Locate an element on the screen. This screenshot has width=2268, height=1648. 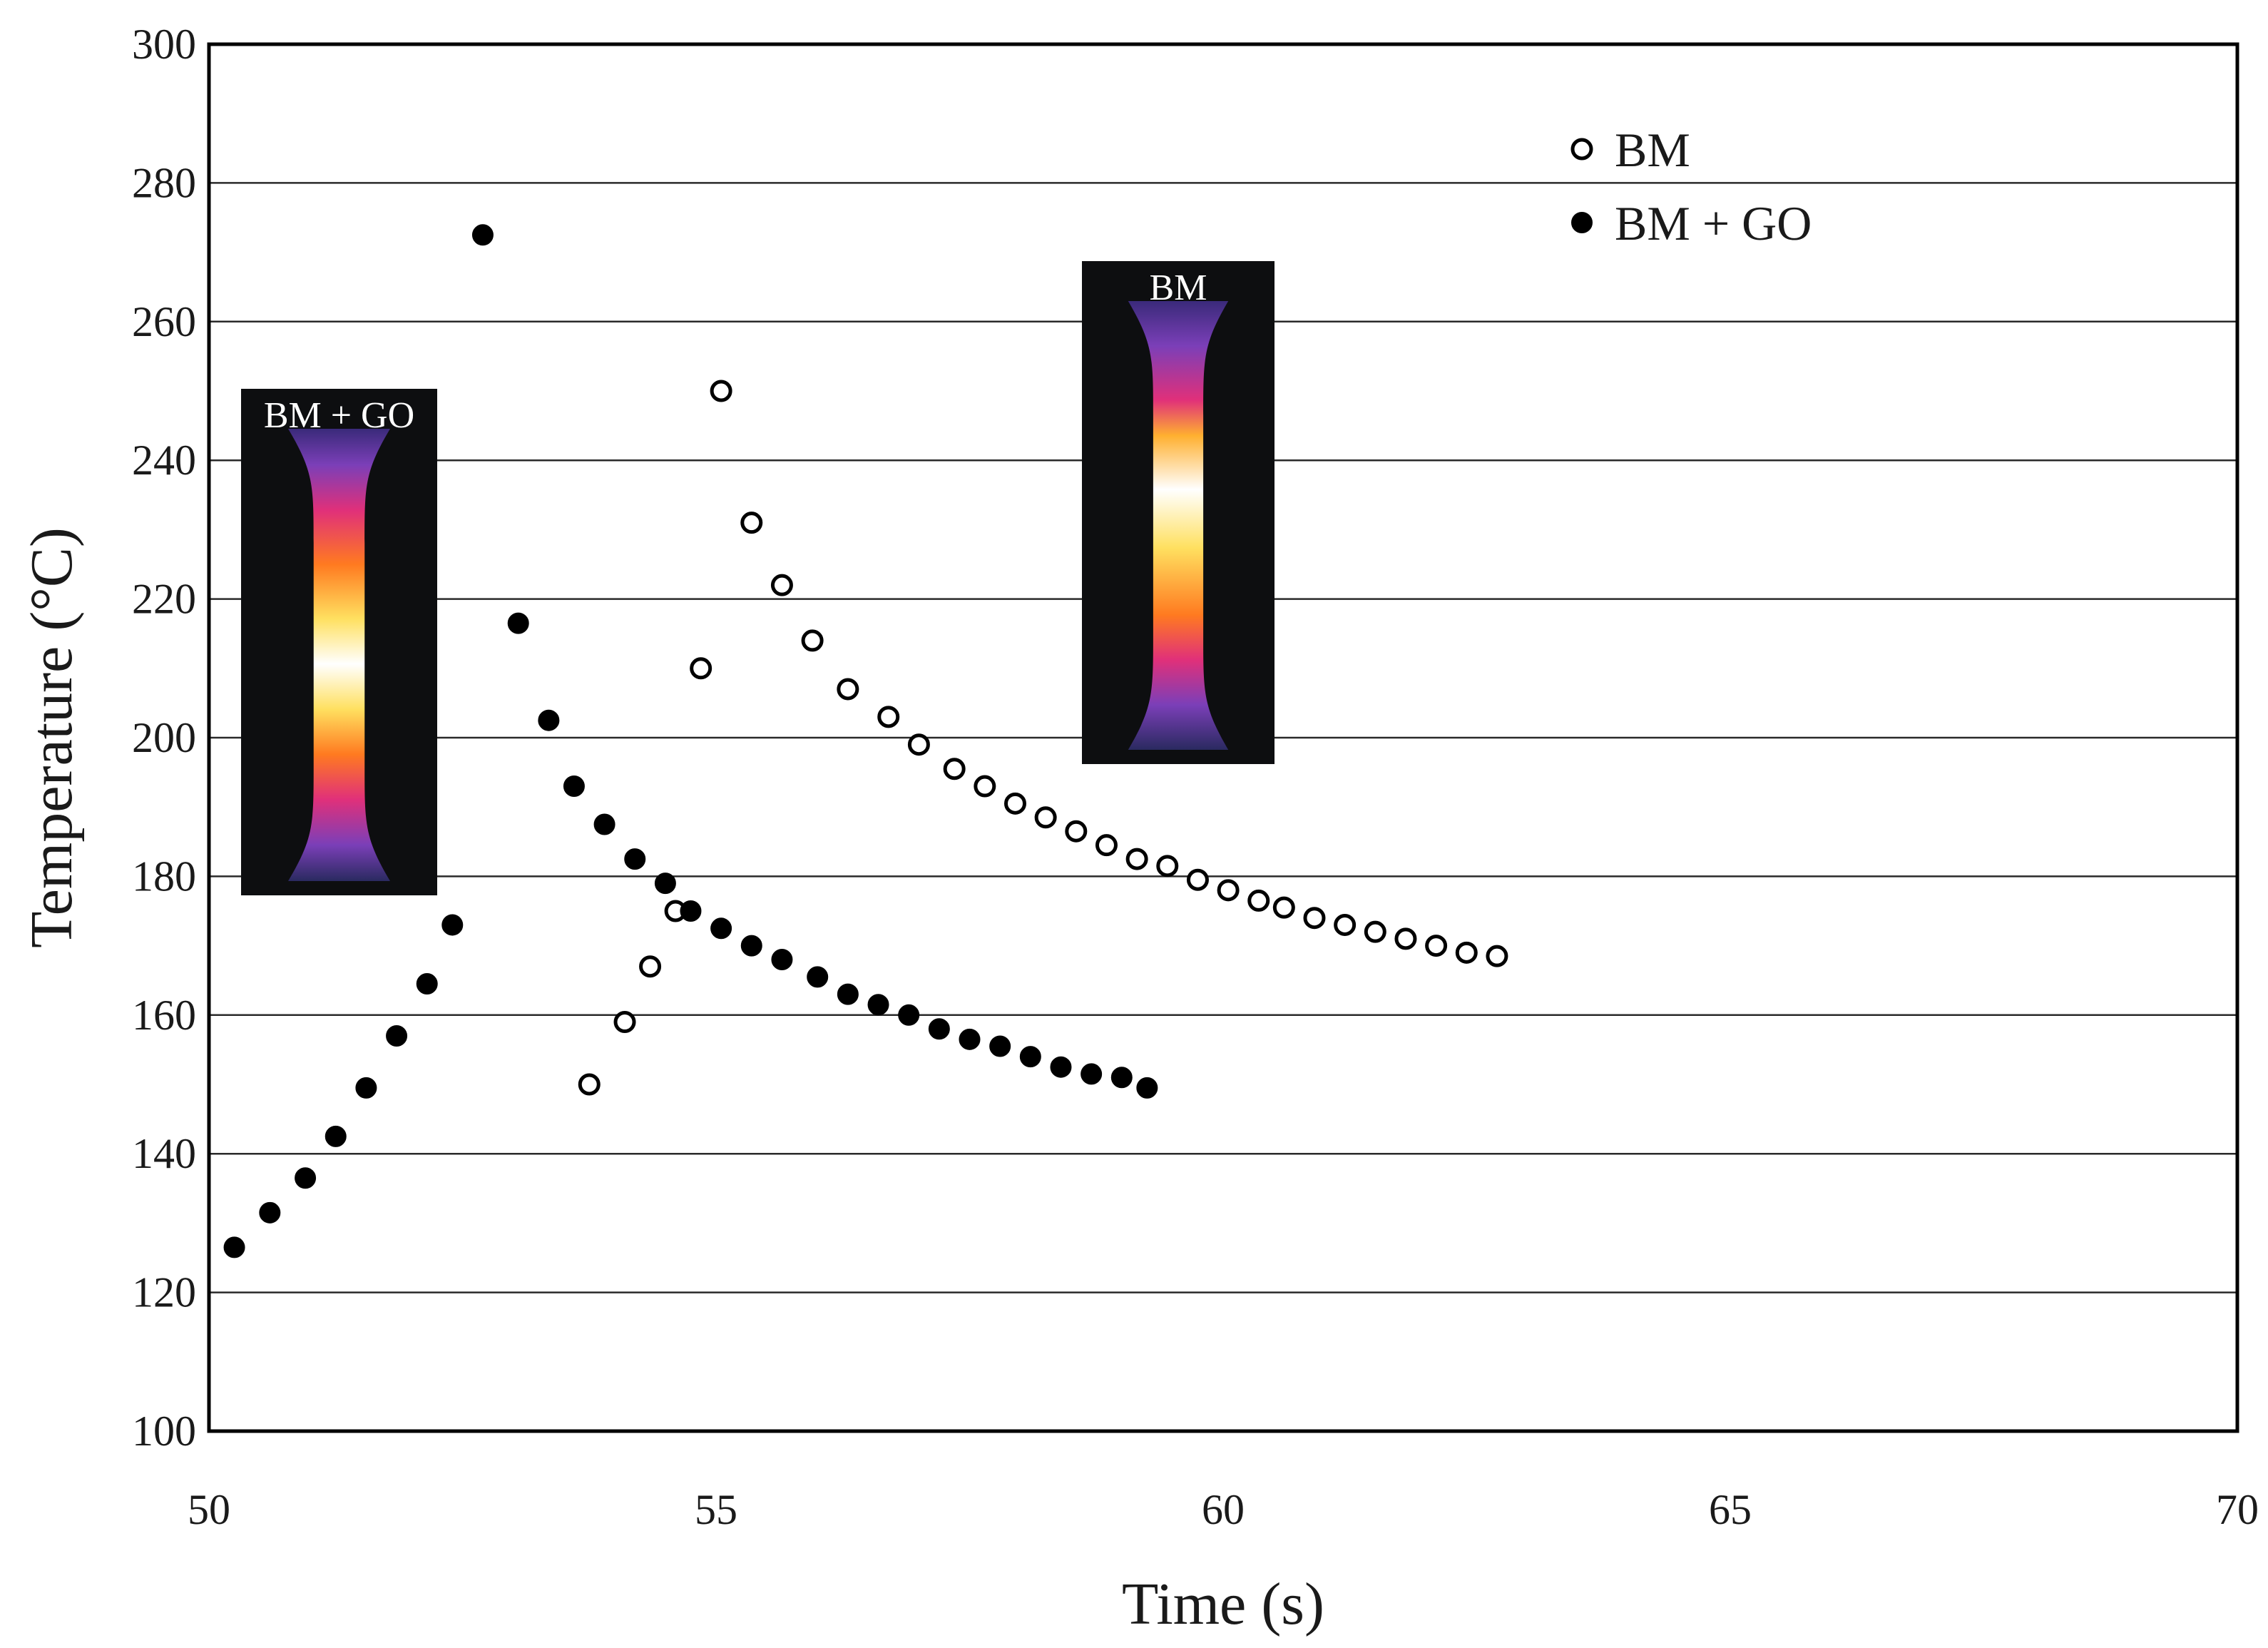
y-tick-label: 300 is located at coordinates (164, 44).